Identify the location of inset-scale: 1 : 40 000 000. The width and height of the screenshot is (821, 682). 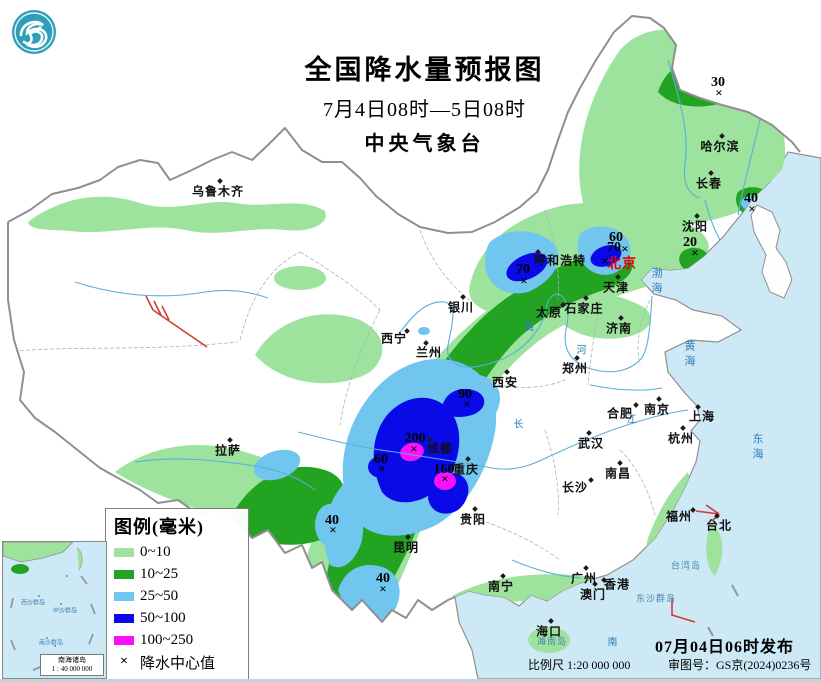
(72, 669).